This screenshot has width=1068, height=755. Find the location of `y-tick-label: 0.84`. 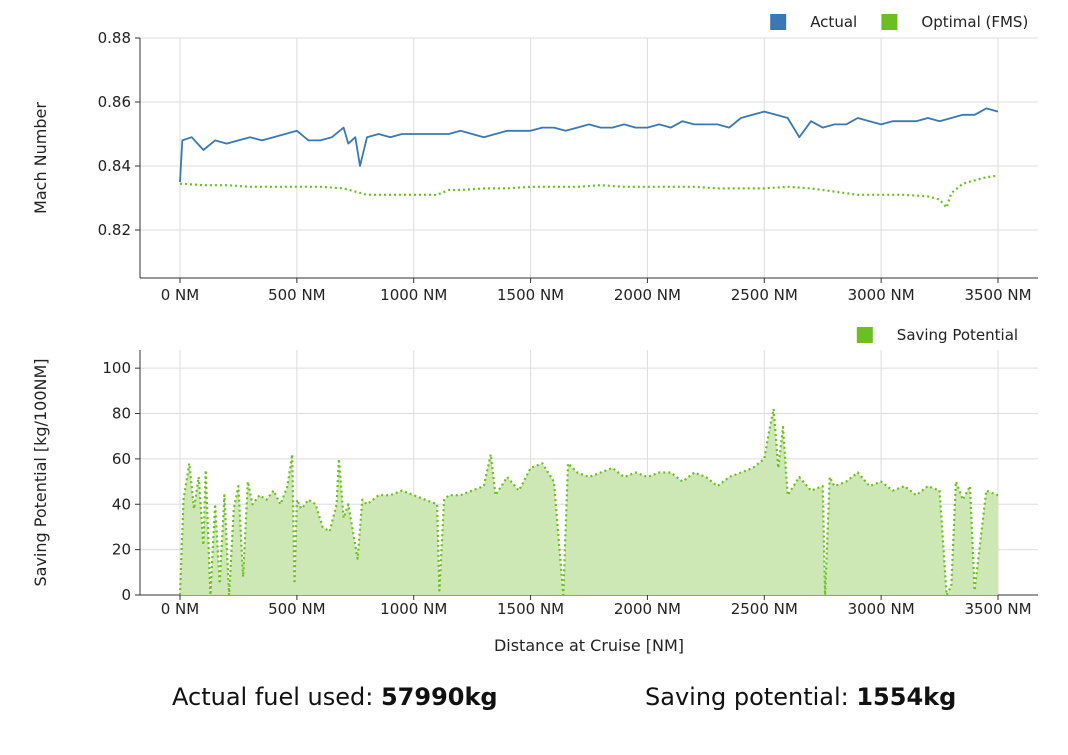

y-tick-label: 0.84 is located at coordinates (114, 166).